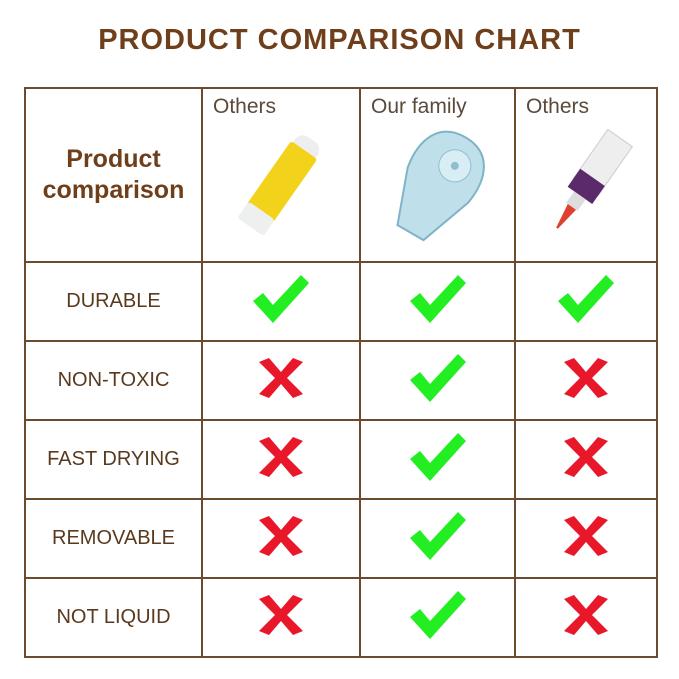 This screenshot has width=679, height=679. Describe the element at coordinates (113, 190) in the screenshot. I see `corner-label-2: comparison` at that location.